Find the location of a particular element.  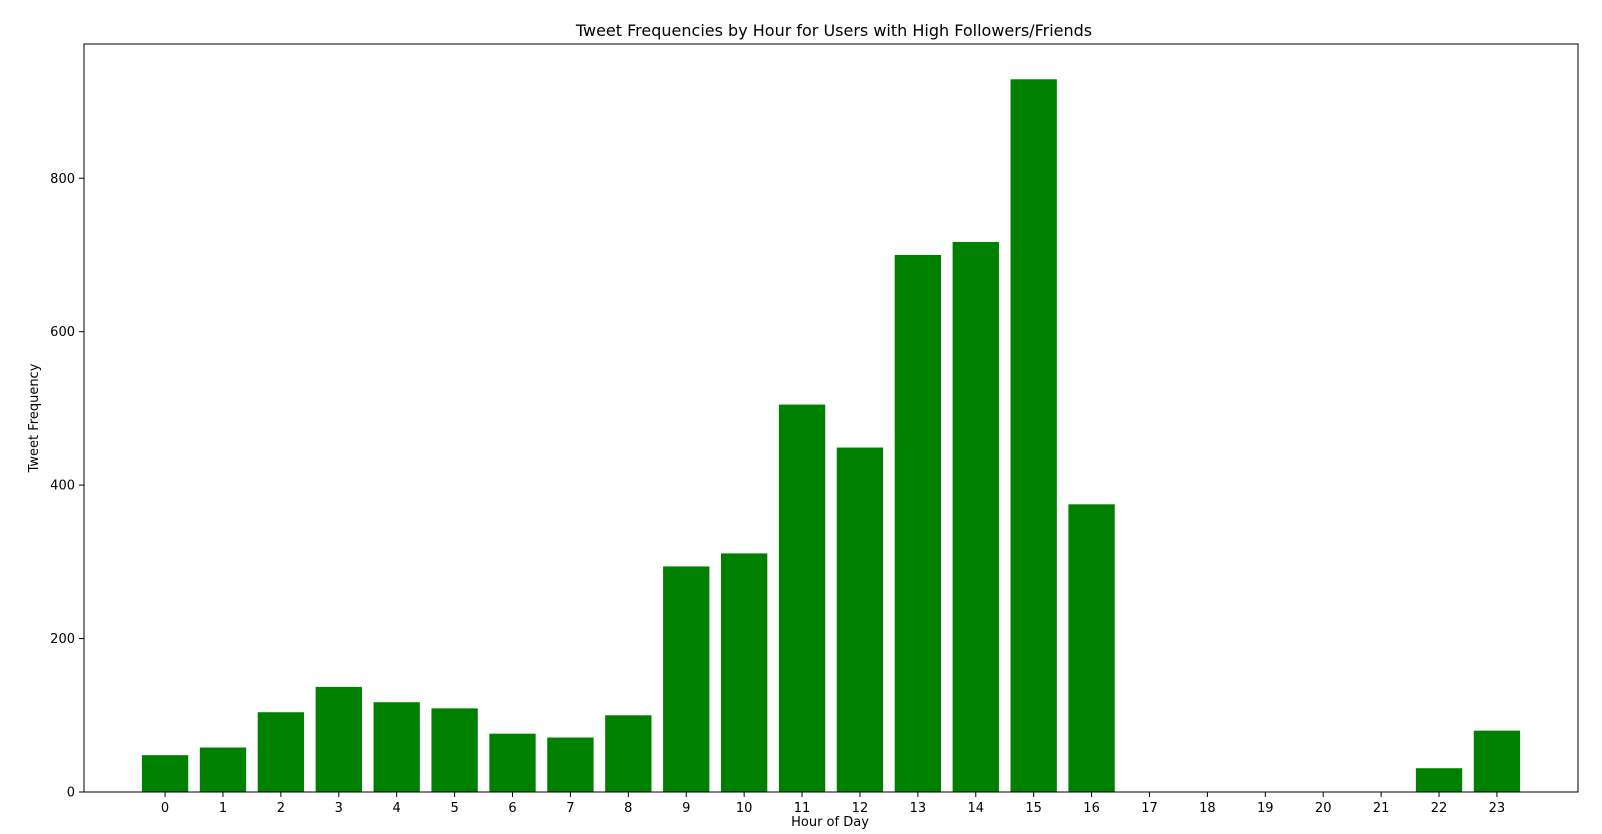

x-tick-label: 5 is located at coordinates (454, 808).